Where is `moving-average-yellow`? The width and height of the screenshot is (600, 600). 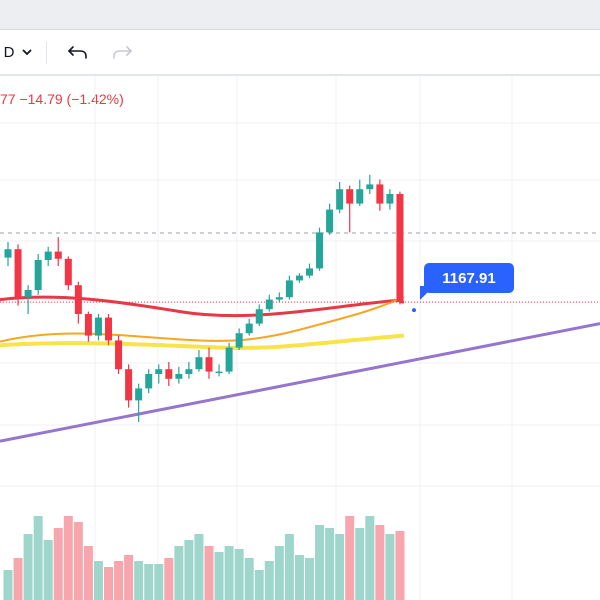 moving-average-yellow is located at coordinates (202, 341).